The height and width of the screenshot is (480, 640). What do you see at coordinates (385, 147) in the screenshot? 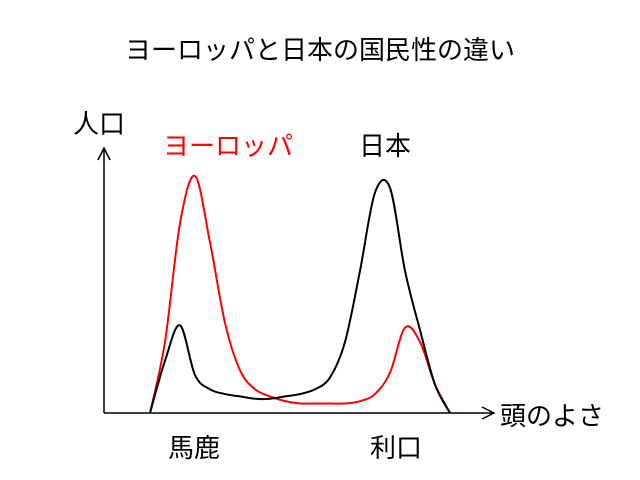
I see `legend-label-japan: 日本` at bounding box center [385, 147].